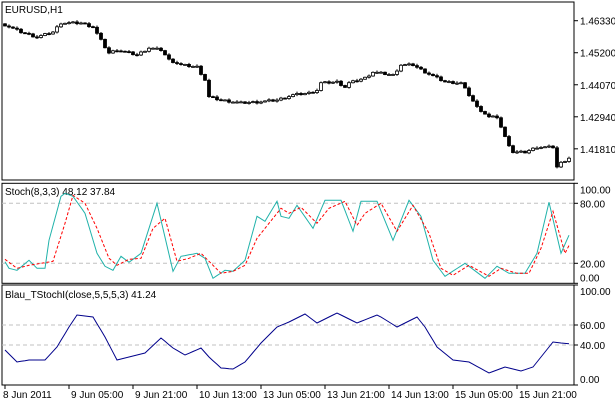  What do you see at coordinates (484, 395) in the screenshot?
I see `x-tick-label: 15 Jun 05:00` at bounding box center [484, 395].